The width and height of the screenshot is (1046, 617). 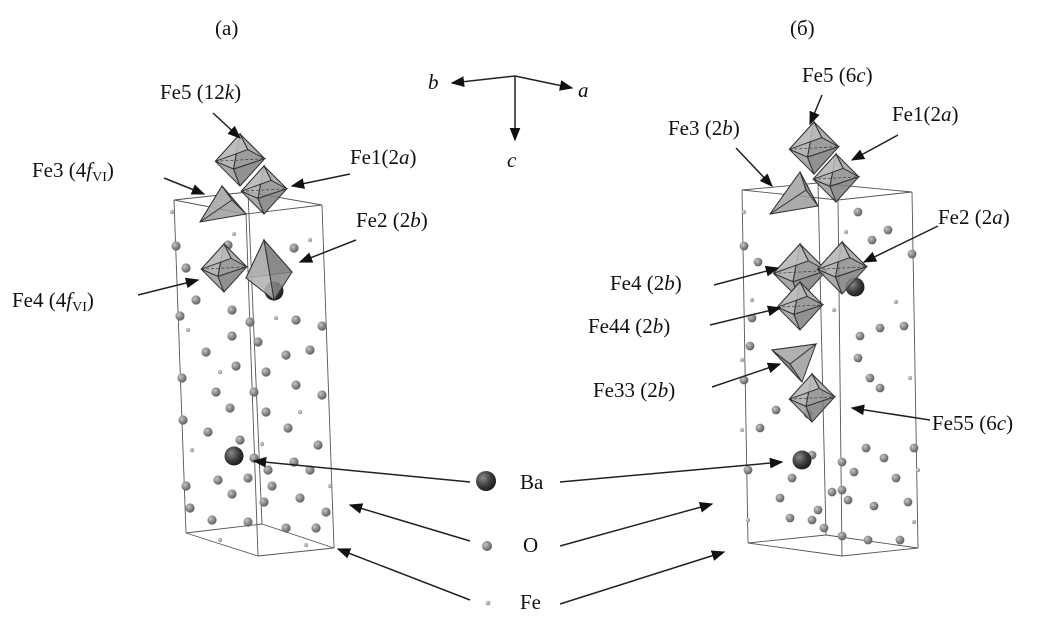 What do you see at coordinates (646, 283) in the screenshot?
I see `label-b-fe4: Fe4 (2b)` at bounding box center [646, 283].